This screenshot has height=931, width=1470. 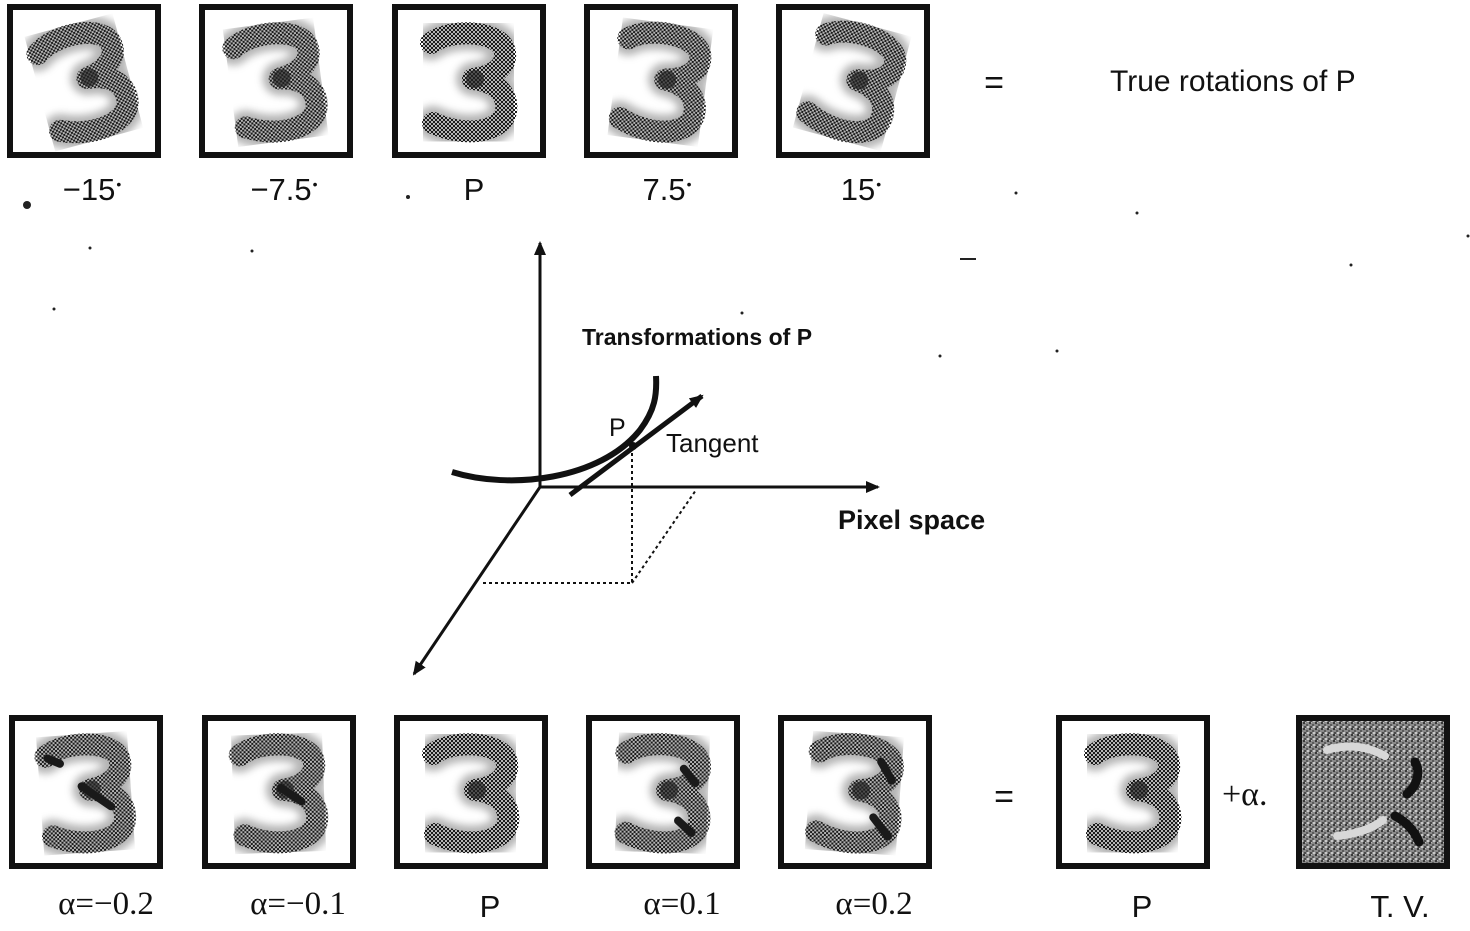 I want to click on top-label-text: 15, so click(x=858, y=189).